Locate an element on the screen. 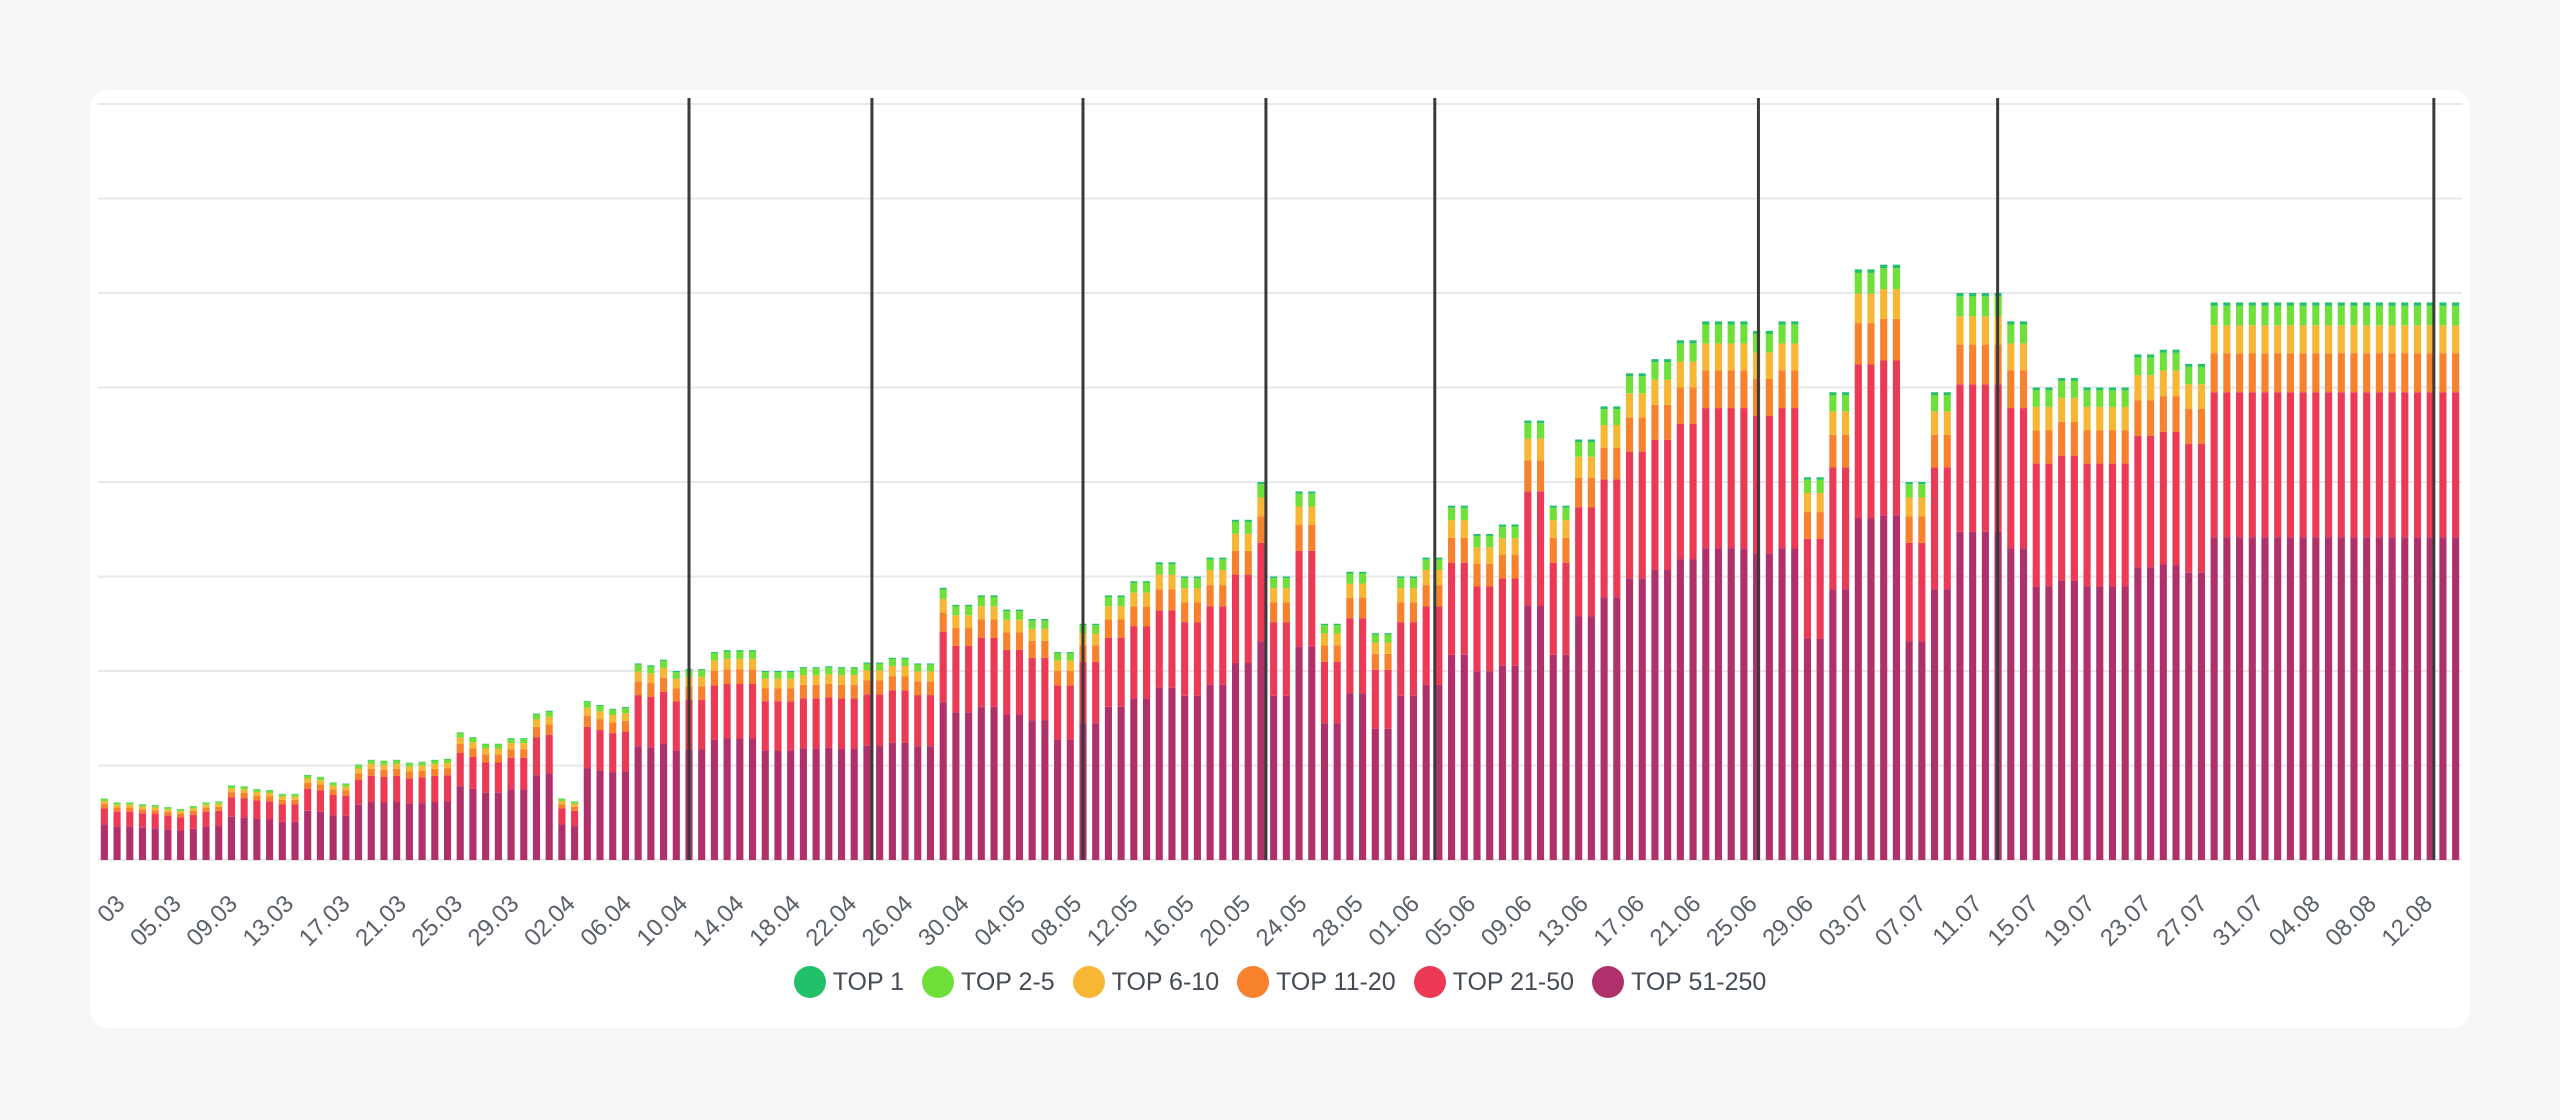 The height and width of the screenshot is (1120, 2560). legend-item: TOP 51-250 is located at coordinates (1679, 982).